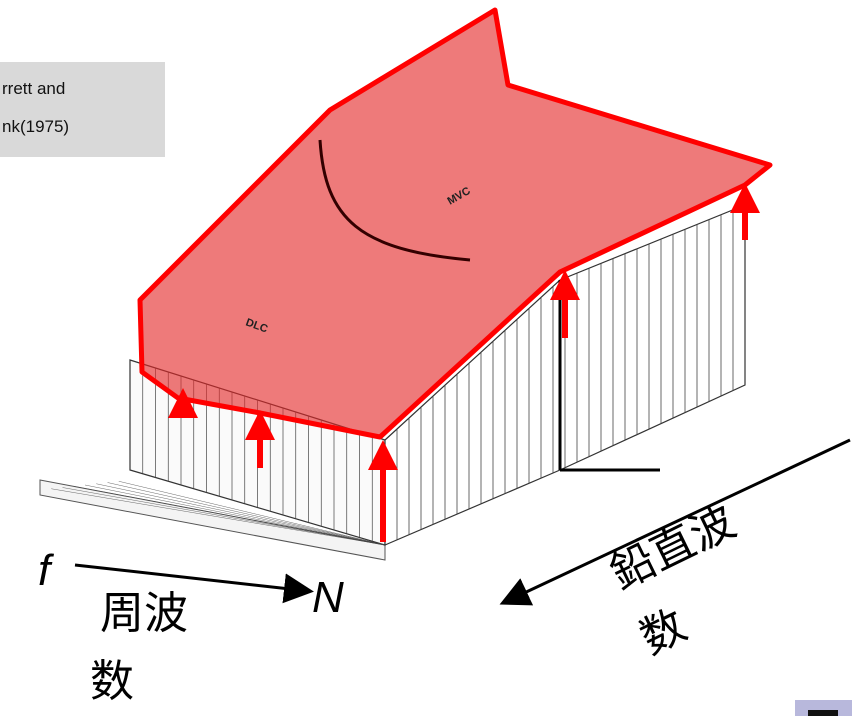 The height and width of the screenshot is (716, 852). I want to click on axis-label: 鉛直波, so click(673, 548).